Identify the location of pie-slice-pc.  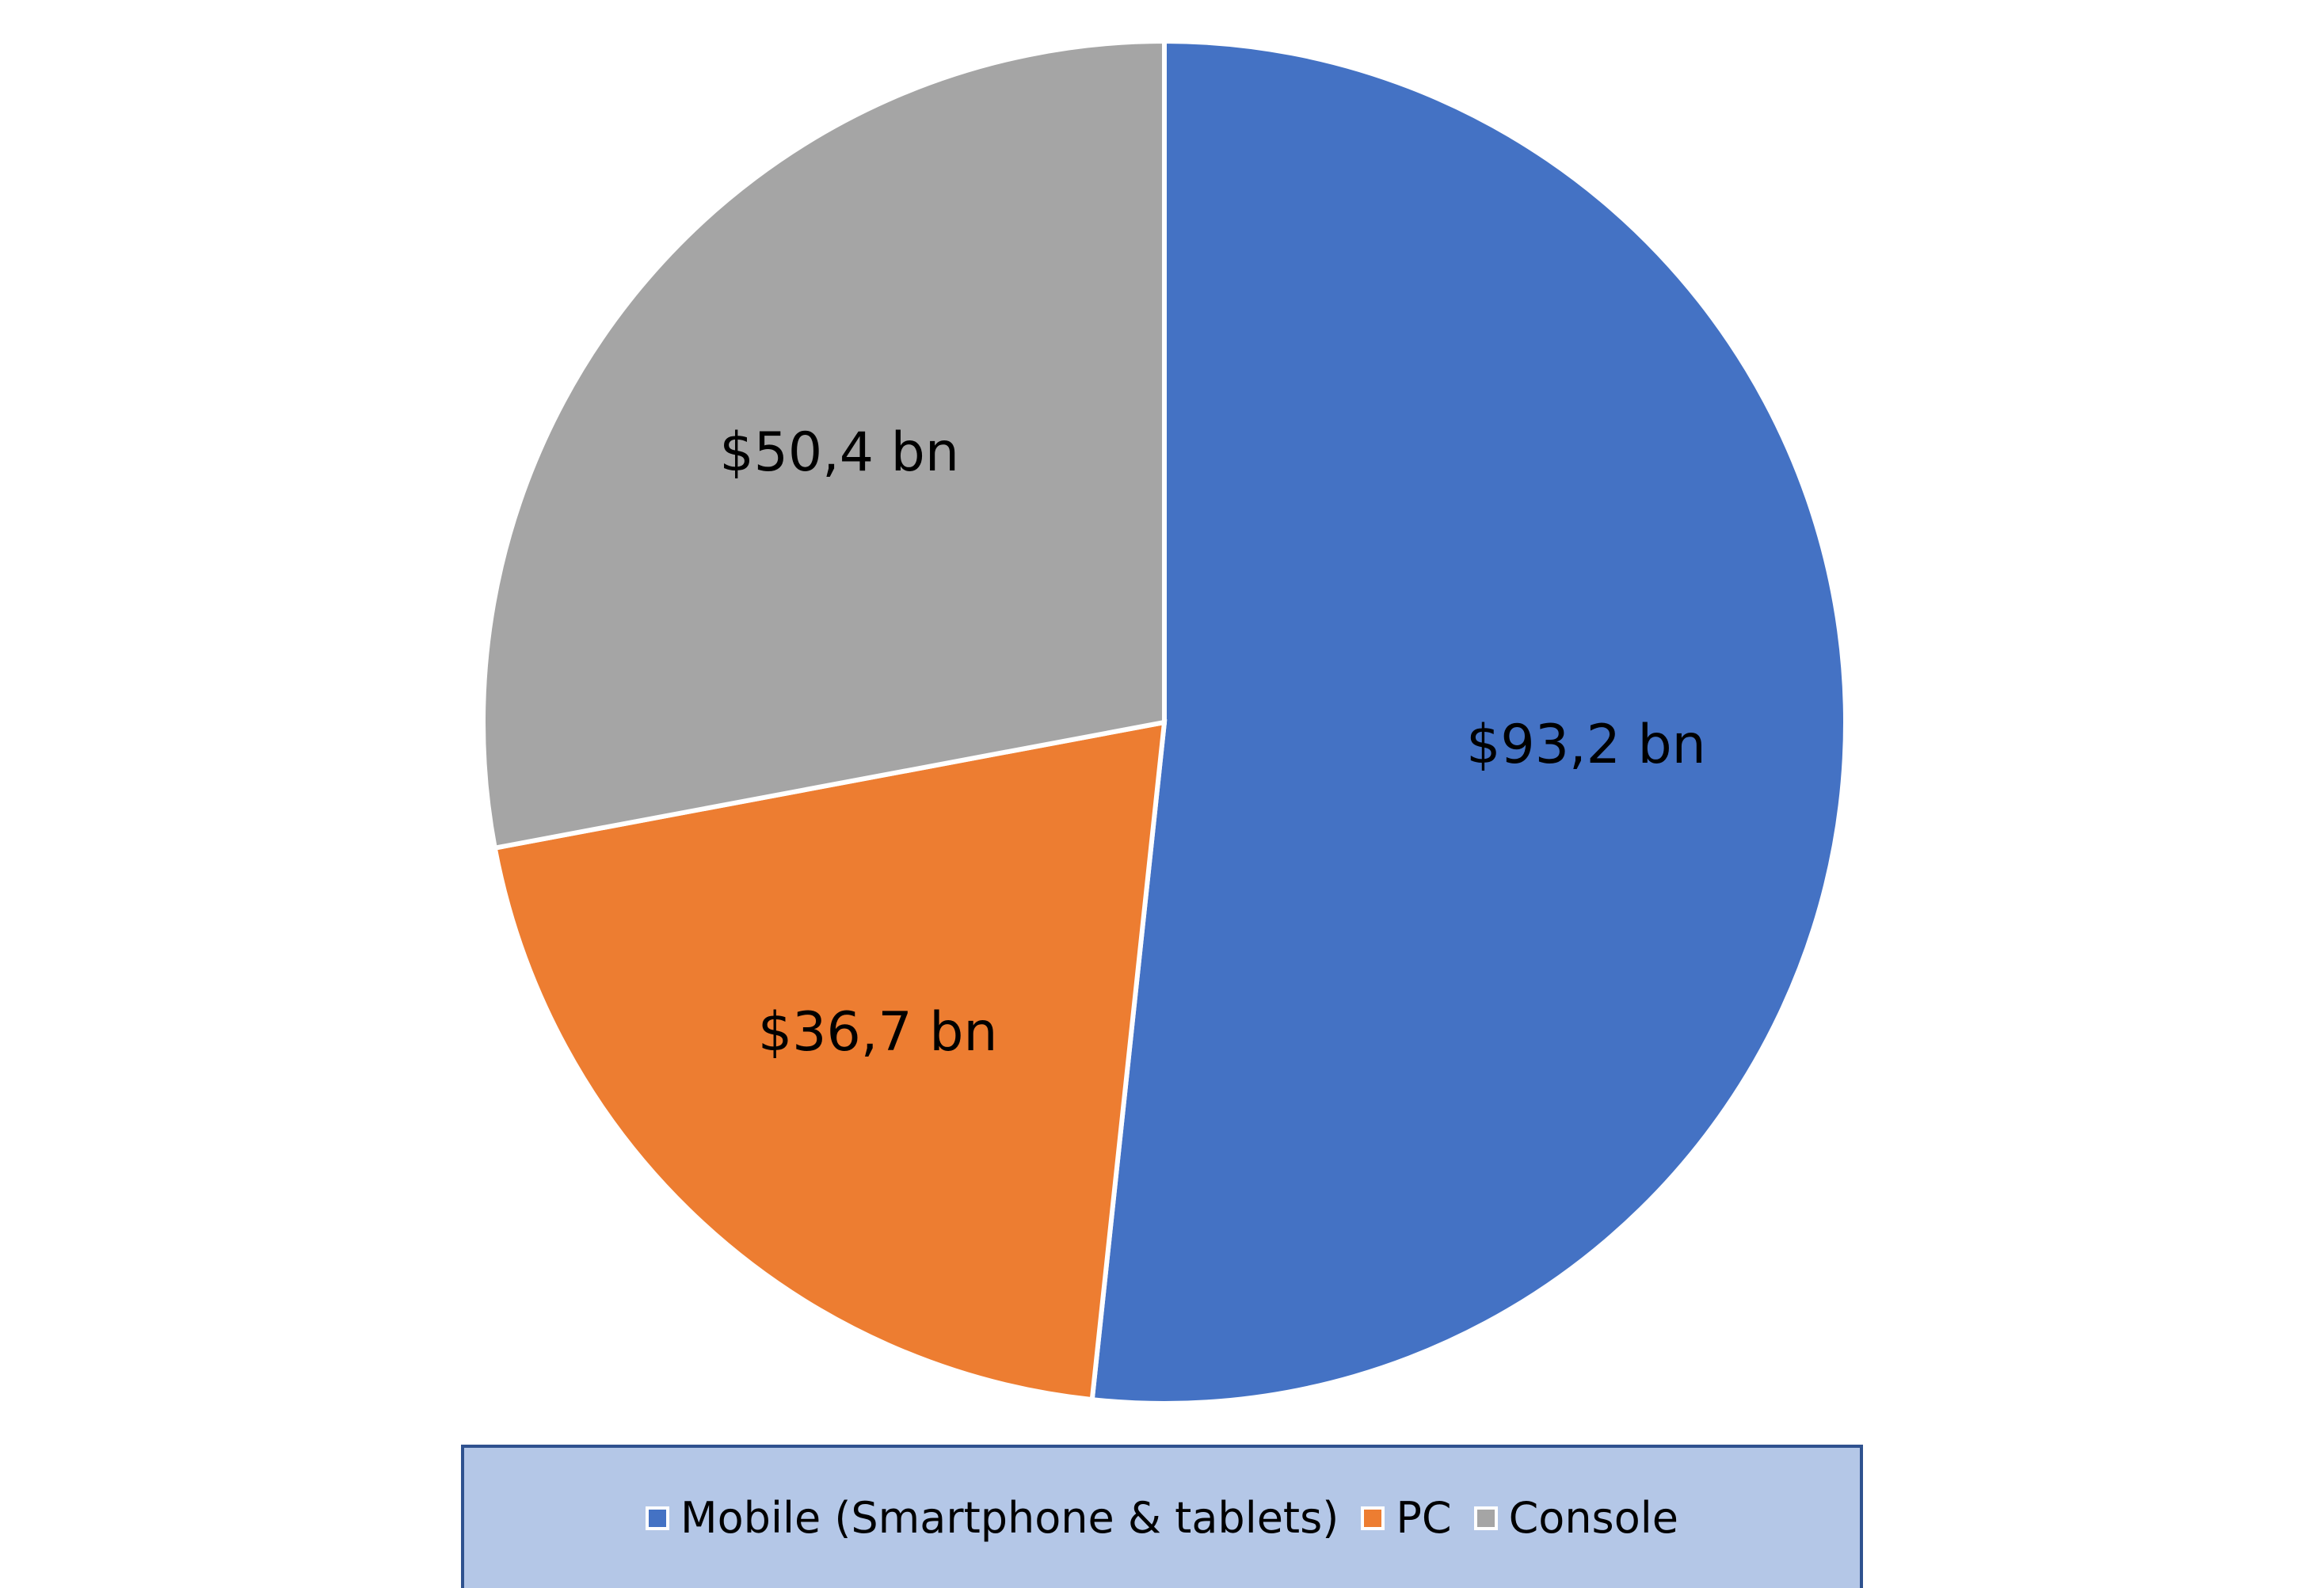
(830, 1061).